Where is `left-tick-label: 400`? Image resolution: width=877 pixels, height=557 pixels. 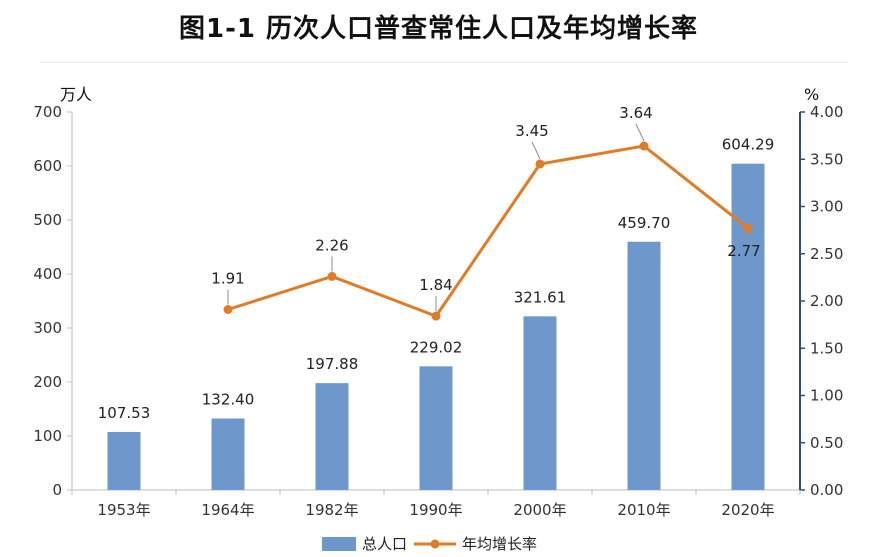
left-tick-label: 400 is located at coordinates (47, 274).